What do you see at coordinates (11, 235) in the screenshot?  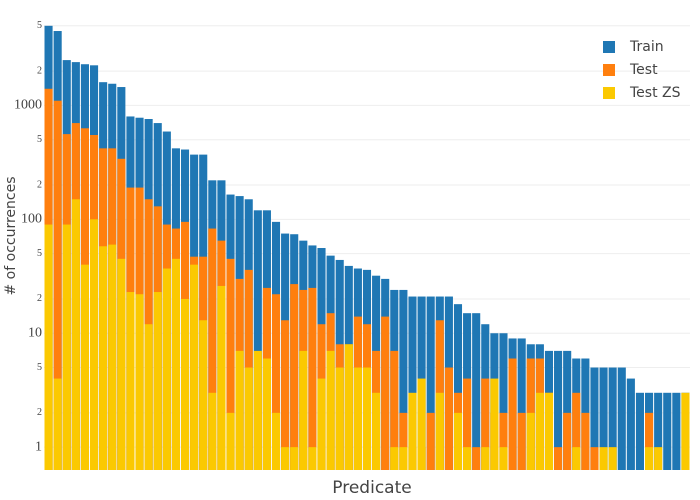 I see `y-axis-title: # of occurrences` at bounding box center [11, 235].